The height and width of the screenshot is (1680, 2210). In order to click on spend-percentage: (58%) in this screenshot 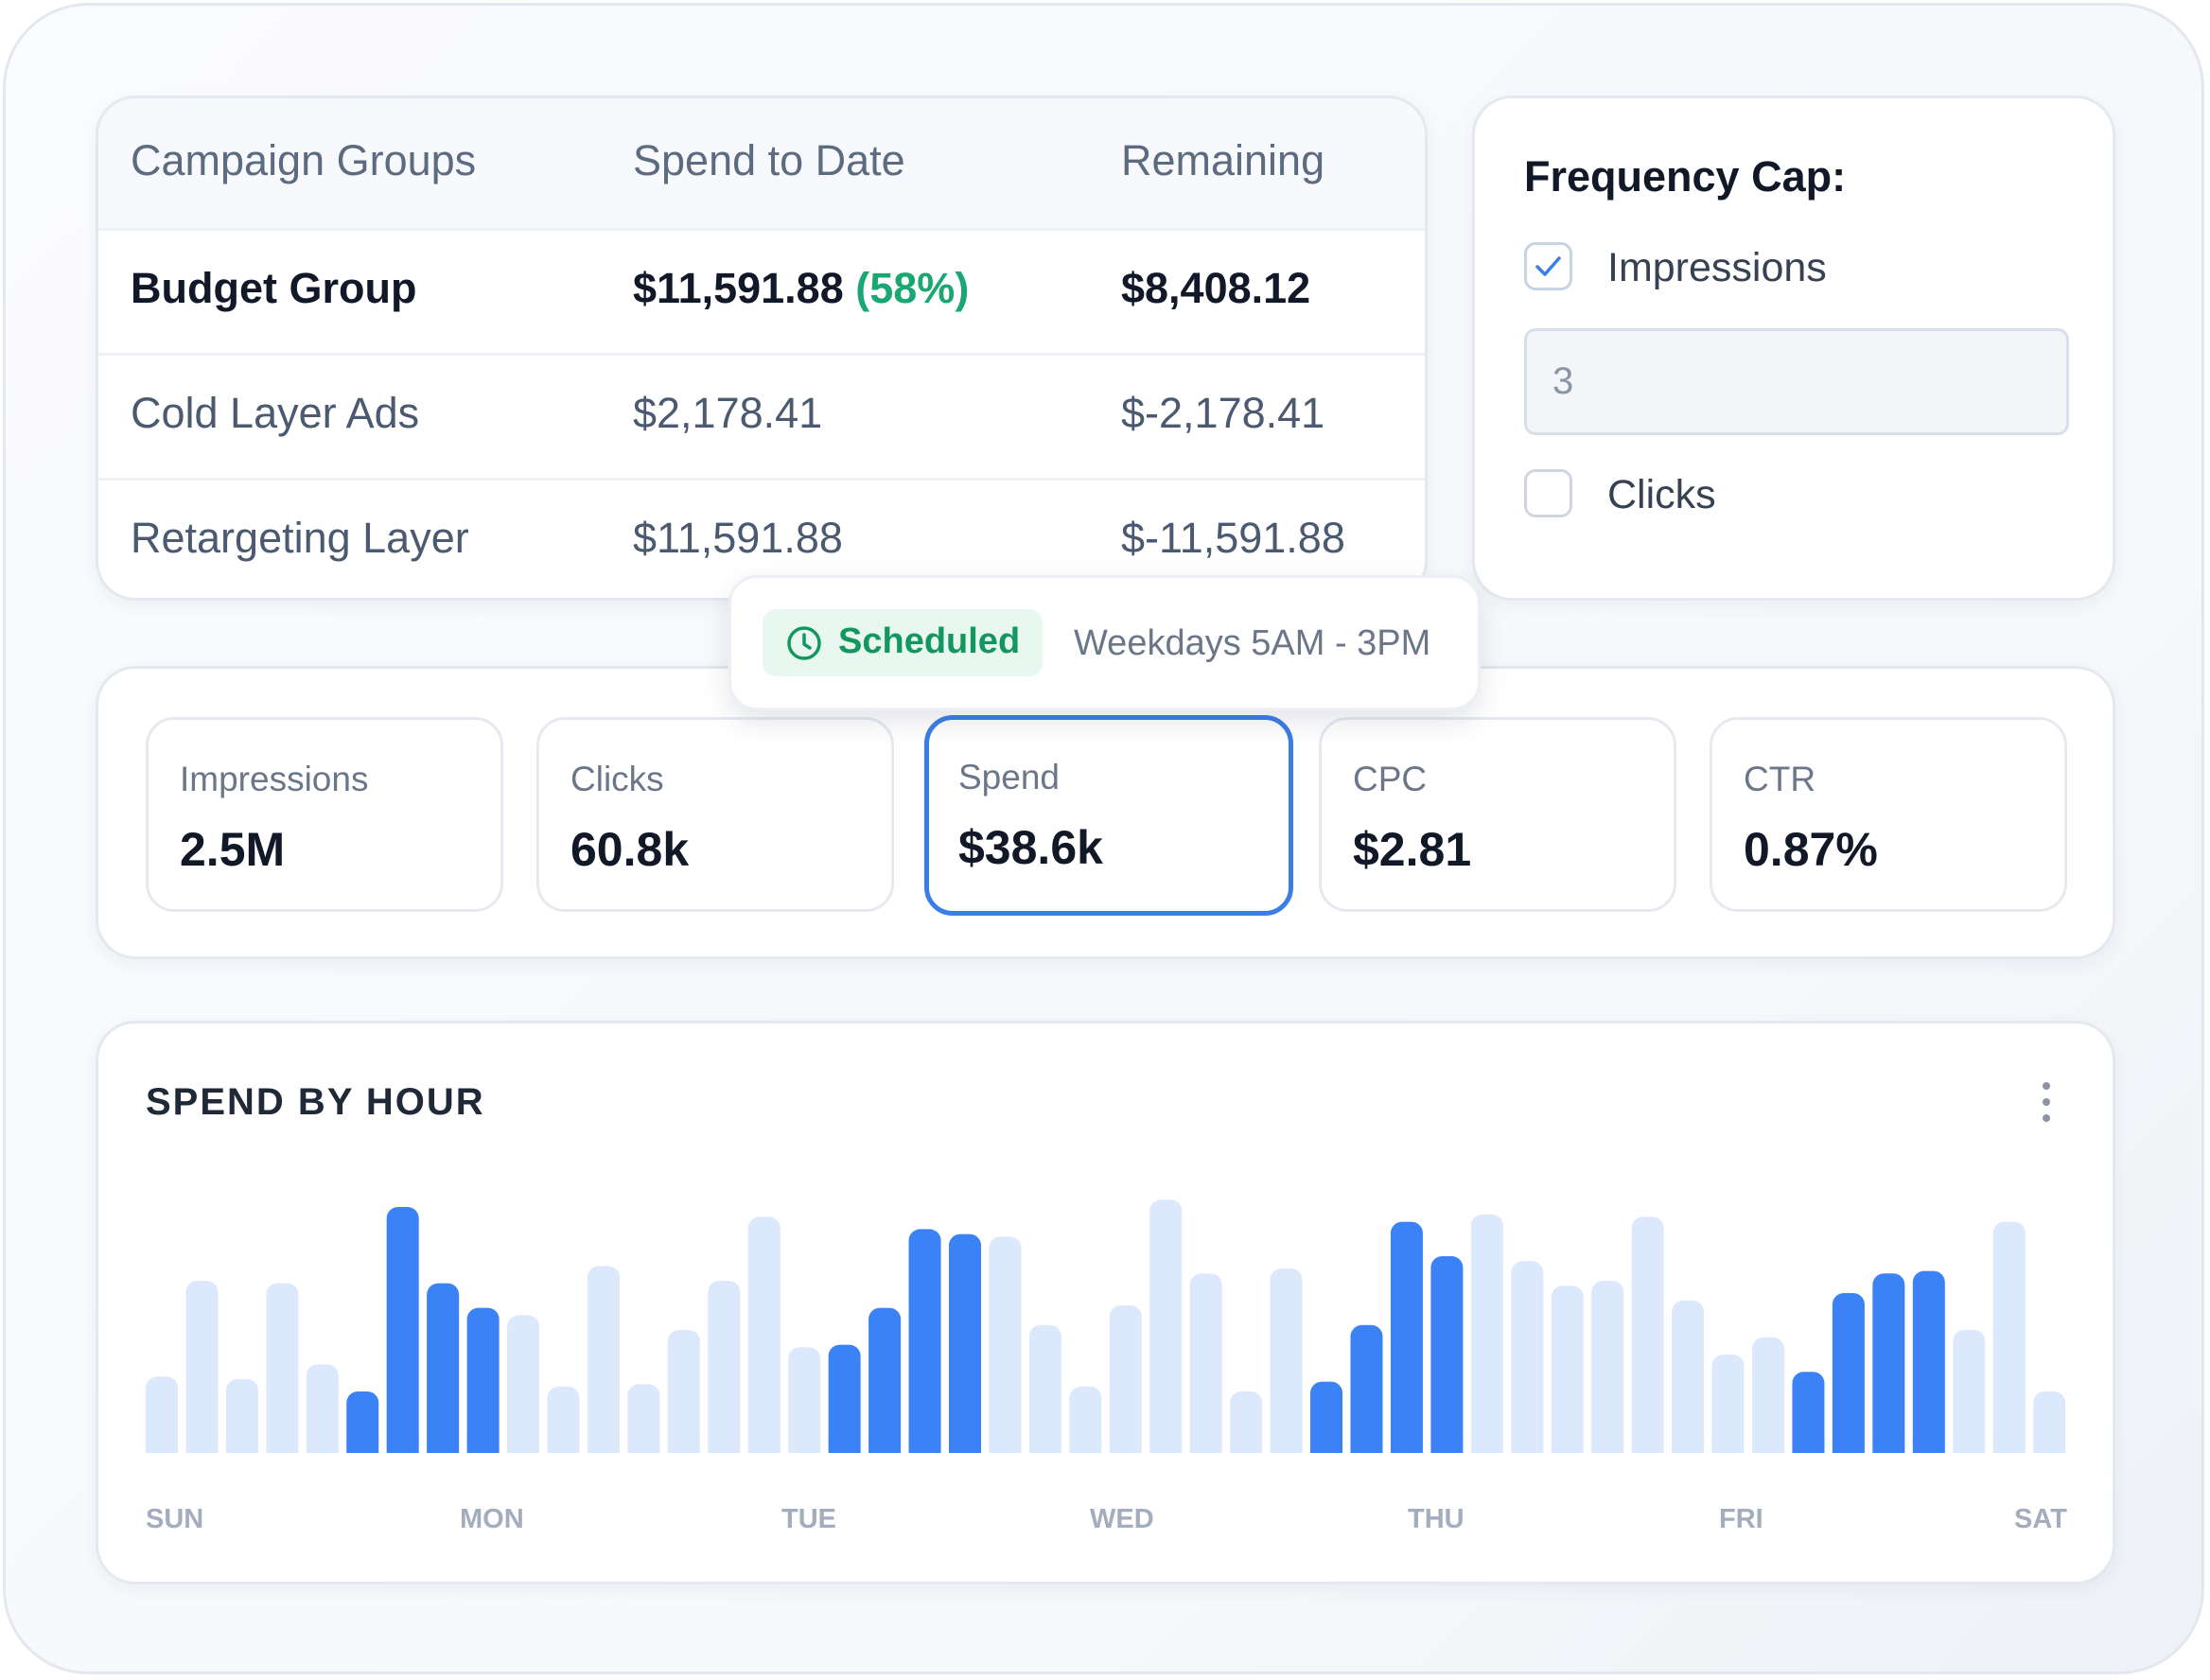, I will do `click(912, 288)`.